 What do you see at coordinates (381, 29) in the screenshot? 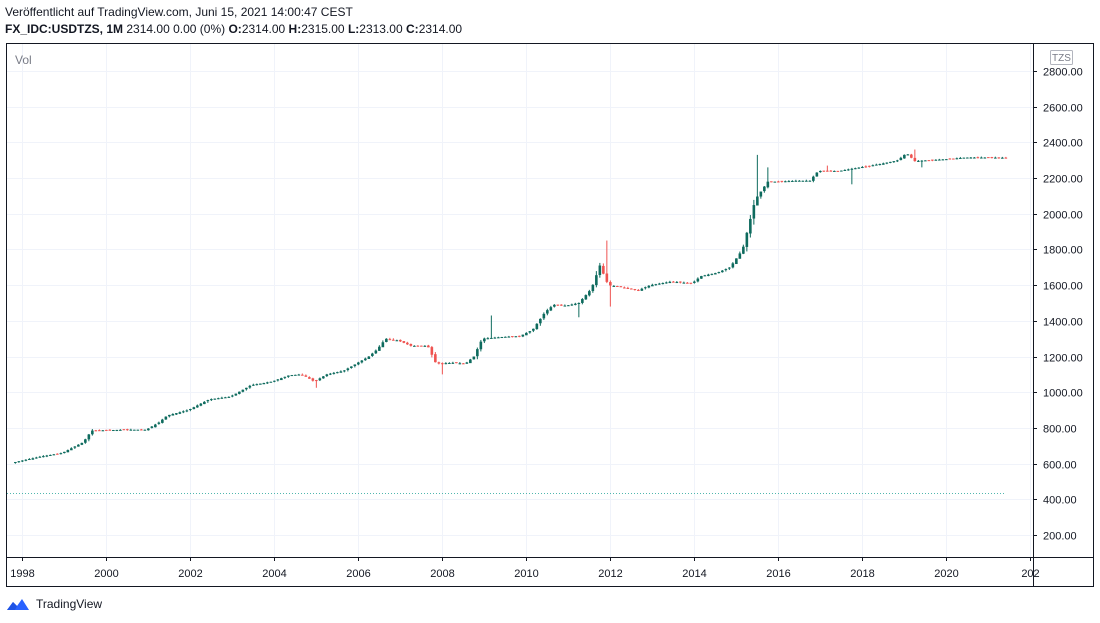
I see `low-value: 2313.00` at bounding box center [381, 29].